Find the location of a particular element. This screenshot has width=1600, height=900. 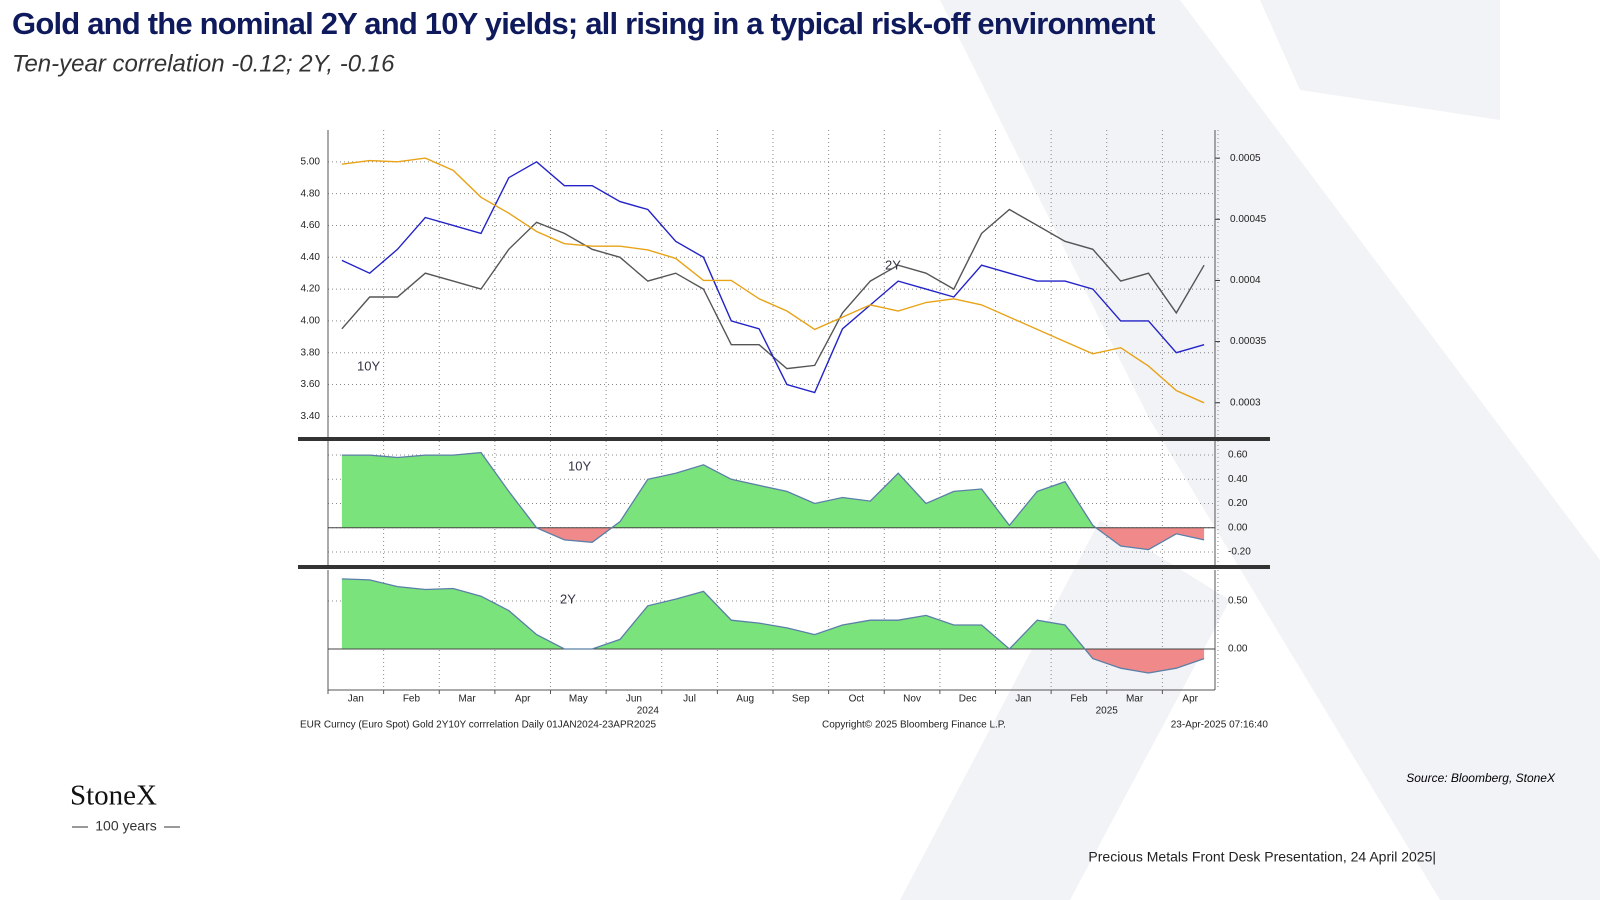

x-tick-label: May is located at coordinates (578, 699).